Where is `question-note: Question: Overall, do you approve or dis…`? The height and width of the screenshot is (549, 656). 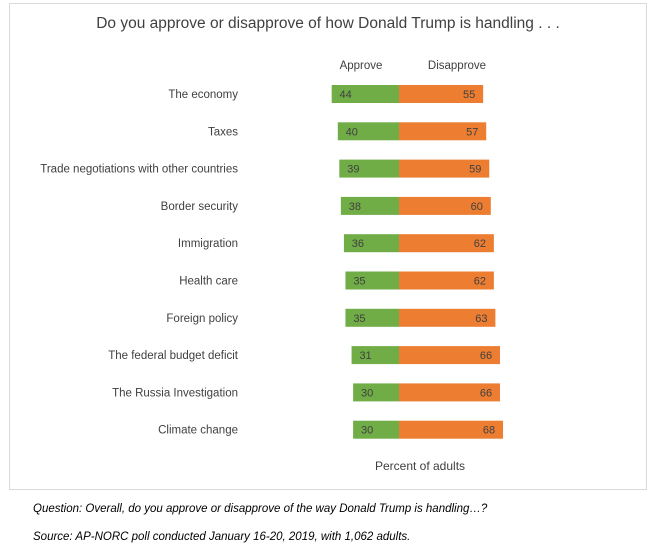 question-note: Question: Overall, do you approve or dis… is located at coordinates (260, 509).